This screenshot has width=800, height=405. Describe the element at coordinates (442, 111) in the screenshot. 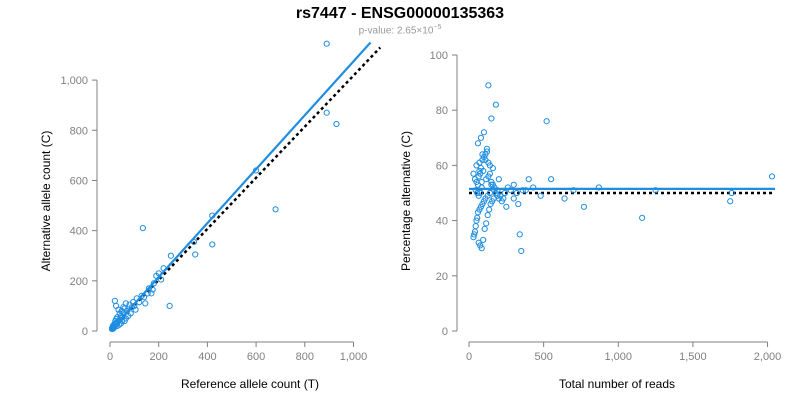

I see `y-tick-label-2: 80` at that location.